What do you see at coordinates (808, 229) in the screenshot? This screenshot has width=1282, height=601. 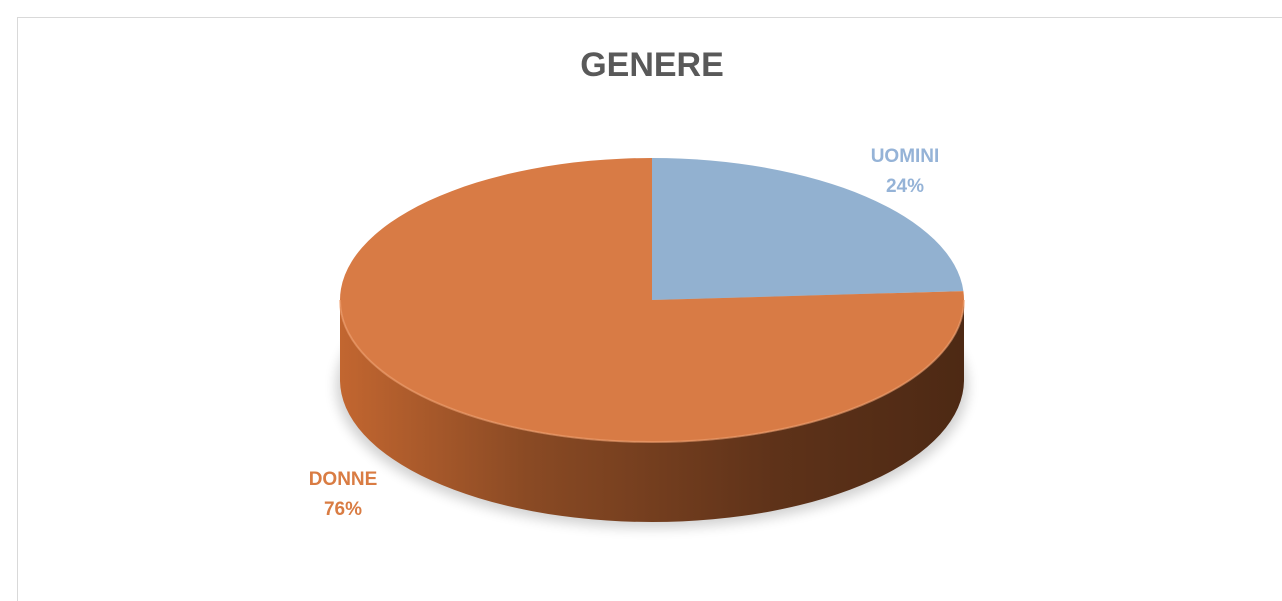 I see `pie-slice` at bounding box center [808, 229].